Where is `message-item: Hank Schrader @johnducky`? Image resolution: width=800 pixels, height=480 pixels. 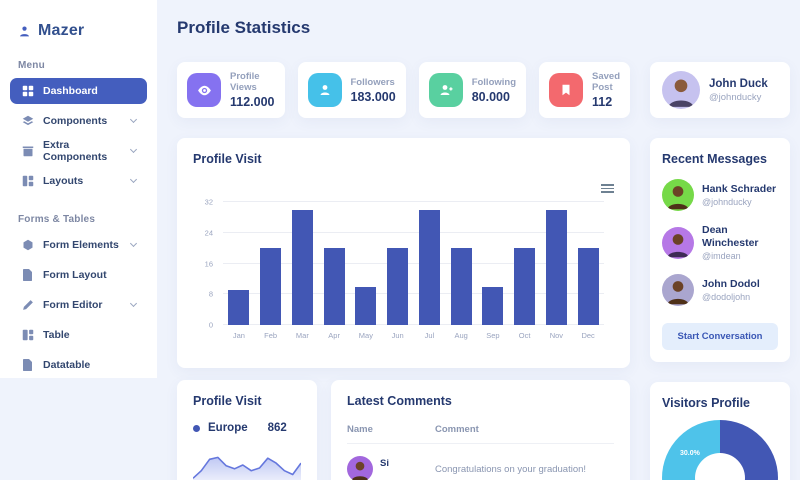
message-item: Hank Schrader @johnducky is located at coordinates (720, 195).